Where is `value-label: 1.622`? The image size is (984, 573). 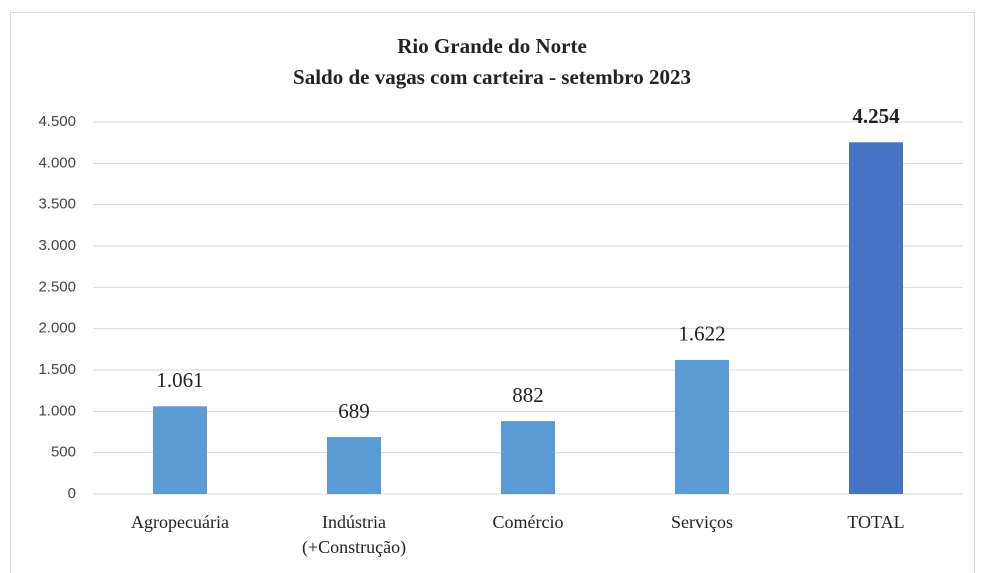 value-label: 1.622 is located at coordinates (701, 334).